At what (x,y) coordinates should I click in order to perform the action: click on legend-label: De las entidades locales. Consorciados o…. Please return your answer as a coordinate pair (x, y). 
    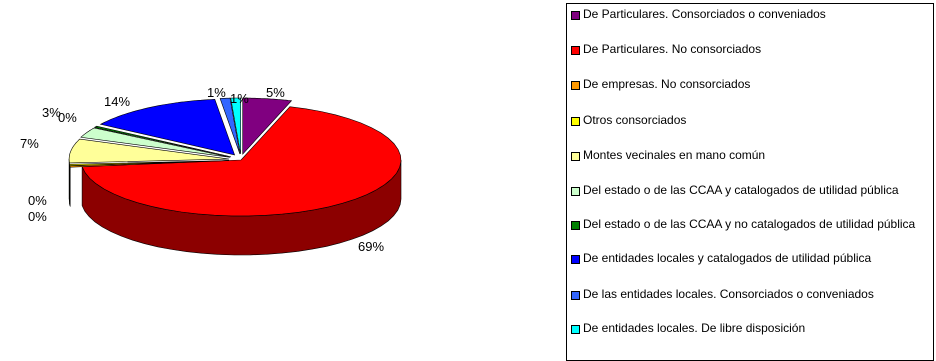
    Looking at the image, I should click on (757, 294).